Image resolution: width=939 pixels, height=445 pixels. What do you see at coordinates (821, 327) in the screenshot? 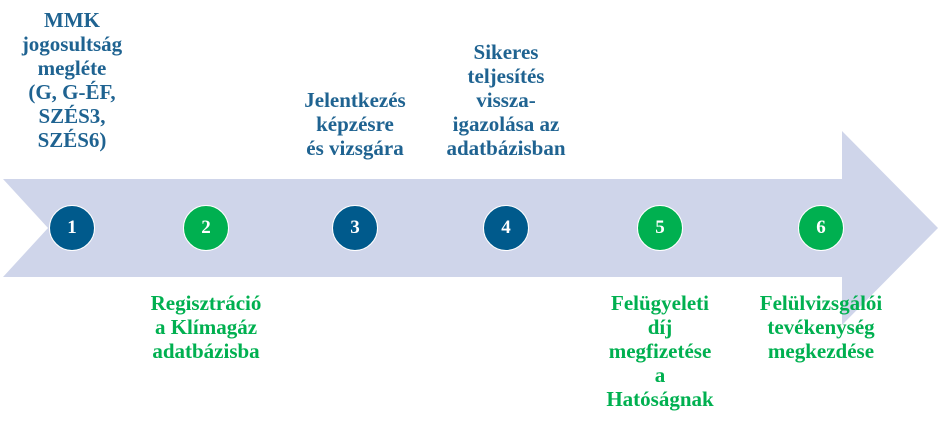
I see `step-6-label: Felülvizsgálói tevékenység megkezdése` at bounding box center [821, 327].